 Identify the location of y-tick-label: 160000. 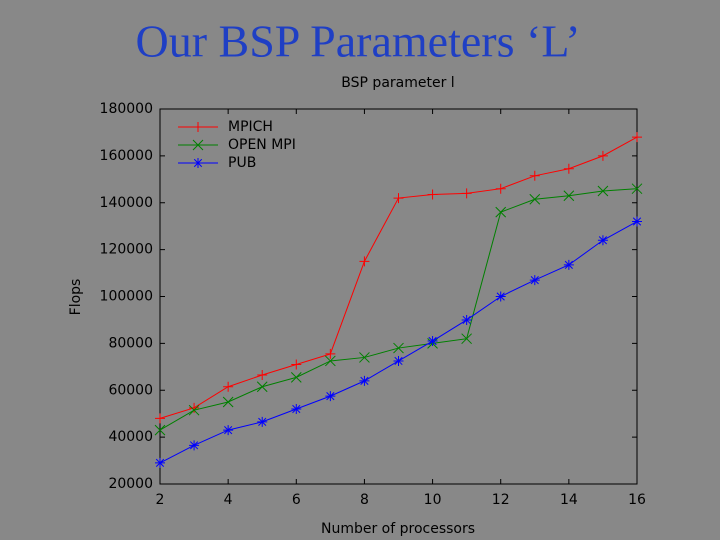
(126, 156).